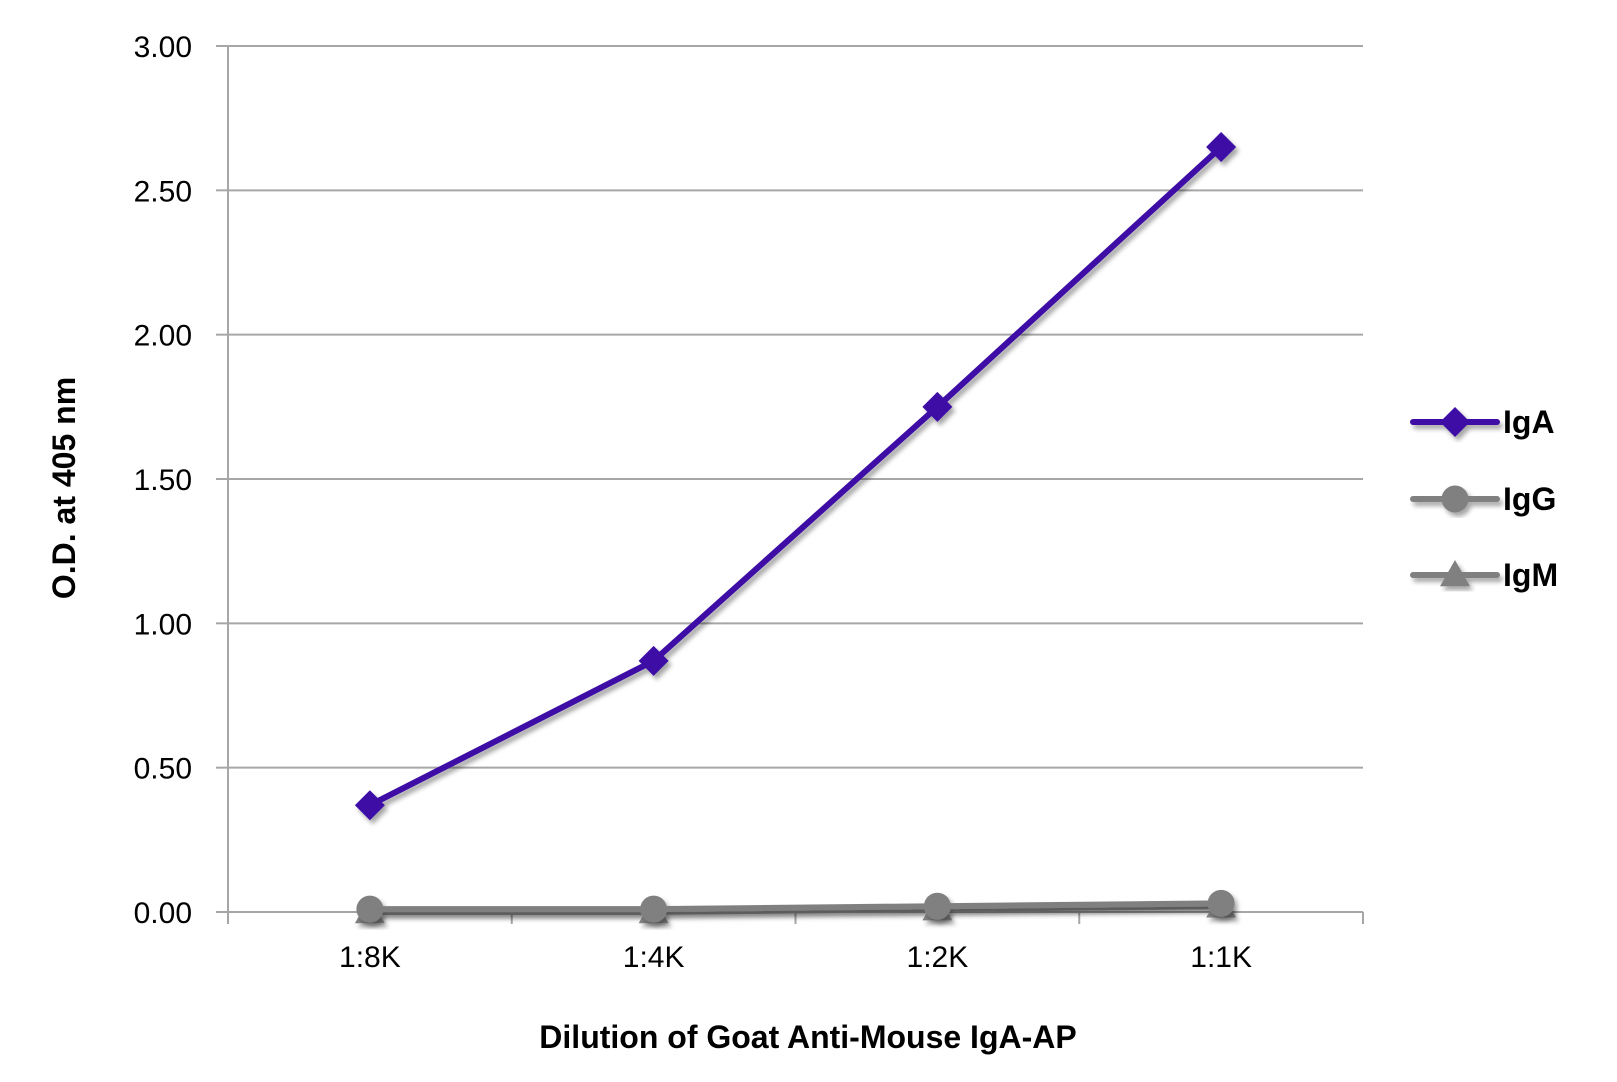  What do you see at coordinates (163, 913) in the screenshot?
I see `y-tick-label: 0.00` at bounding box center [163, 913].